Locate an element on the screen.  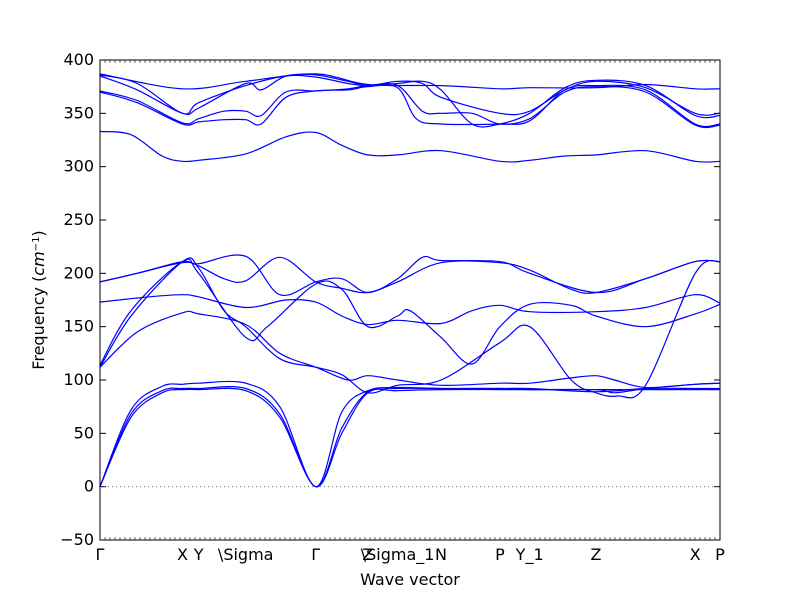
y-tick-label: 50 is located at coordinates (84, 432).